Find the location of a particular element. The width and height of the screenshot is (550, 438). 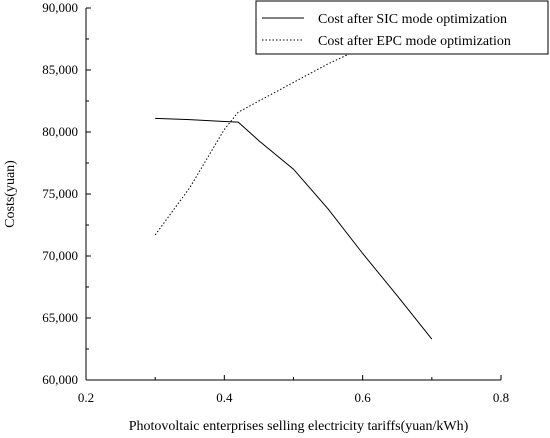

y-tick-label: 85,000 is located at coordinates (60, 69).